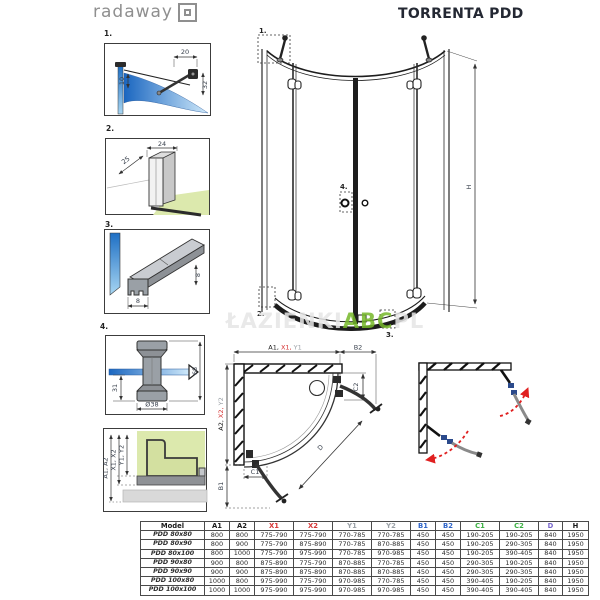 This screenshot has width=600, height=600. I want to click on column-header-c1: C1, so click(480, 526).